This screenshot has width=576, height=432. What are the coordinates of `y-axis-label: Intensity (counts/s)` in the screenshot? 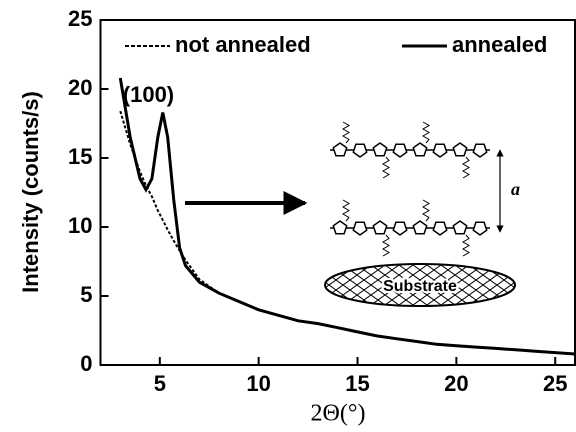 It's located at (30, 192).